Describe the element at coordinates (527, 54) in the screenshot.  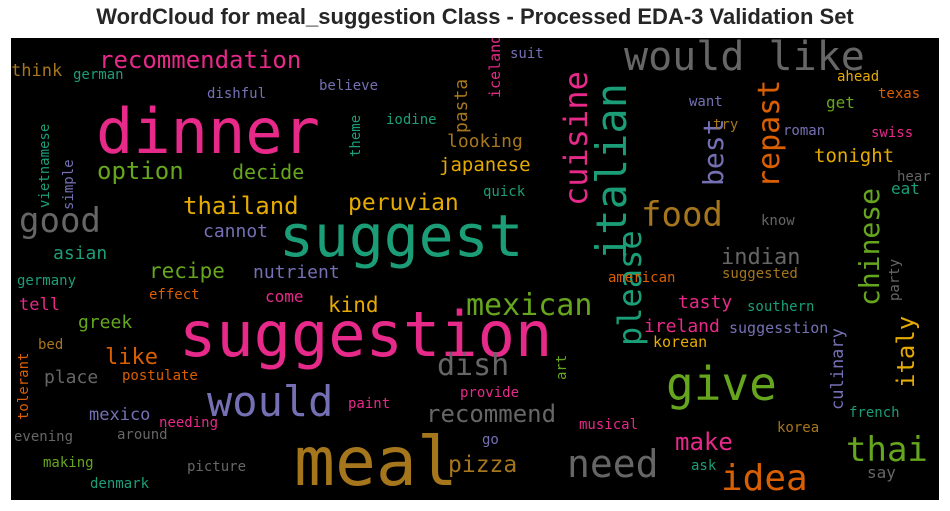
I see `word-suit: suit` at that location.